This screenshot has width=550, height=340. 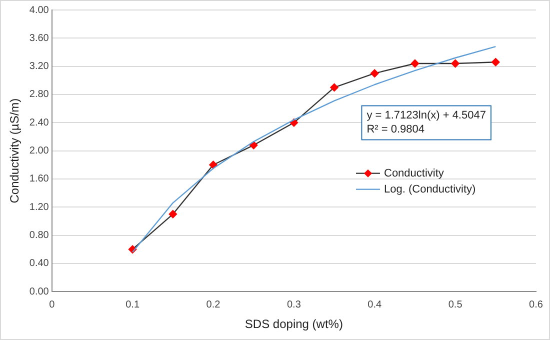 I want to click on y-tick-label: 4.00, so click(x=39, y=10).